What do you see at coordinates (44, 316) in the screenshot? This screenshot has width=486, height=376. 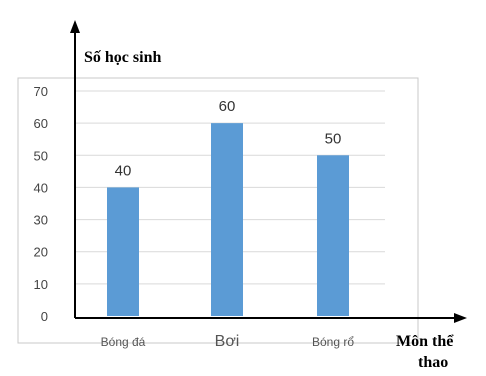 I see `y-tick-label: 0` at bounding box center [44, 316].